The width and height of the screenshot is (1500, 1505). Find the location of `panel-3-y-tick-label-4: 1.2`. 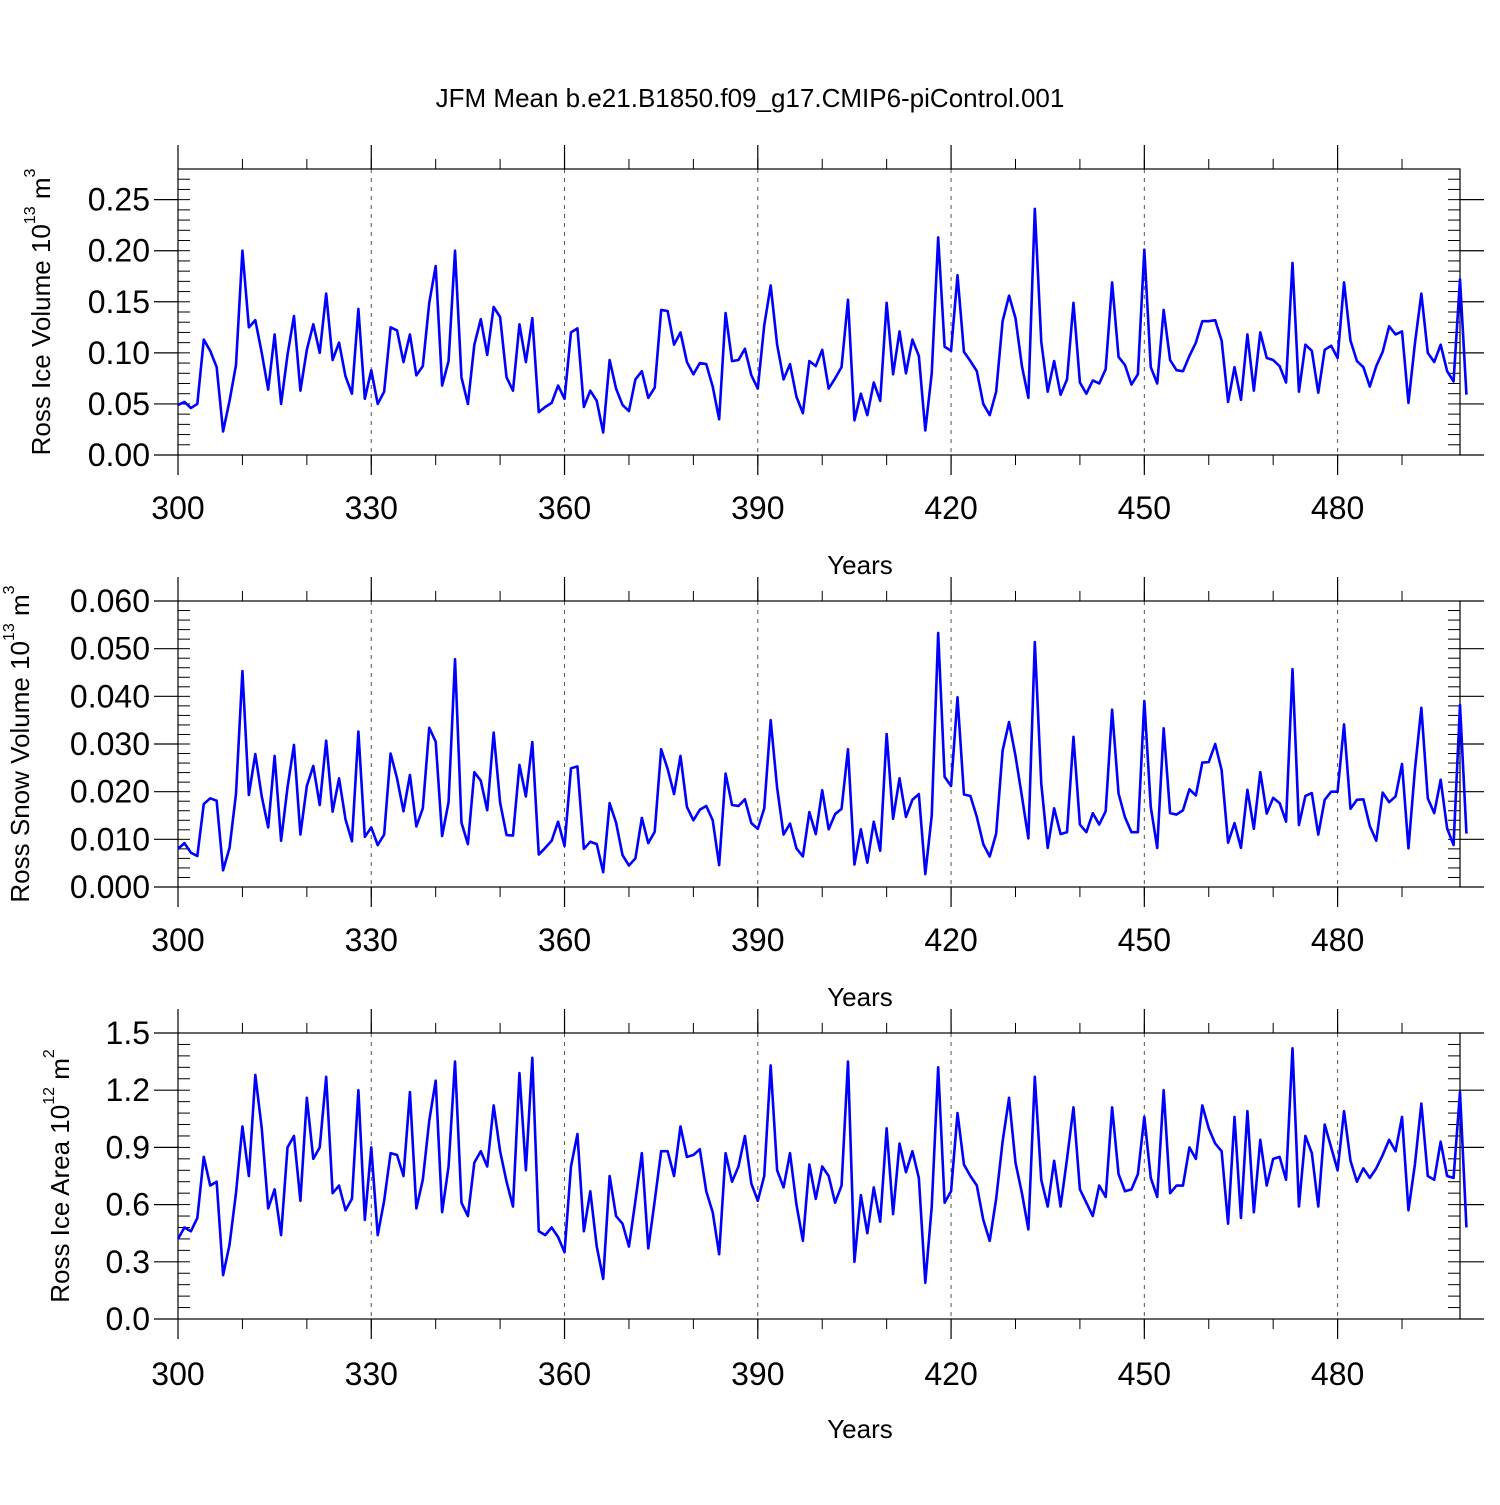

panel-3-y-tick-label-4: 1.2 is located at coordinates (128, 1090).